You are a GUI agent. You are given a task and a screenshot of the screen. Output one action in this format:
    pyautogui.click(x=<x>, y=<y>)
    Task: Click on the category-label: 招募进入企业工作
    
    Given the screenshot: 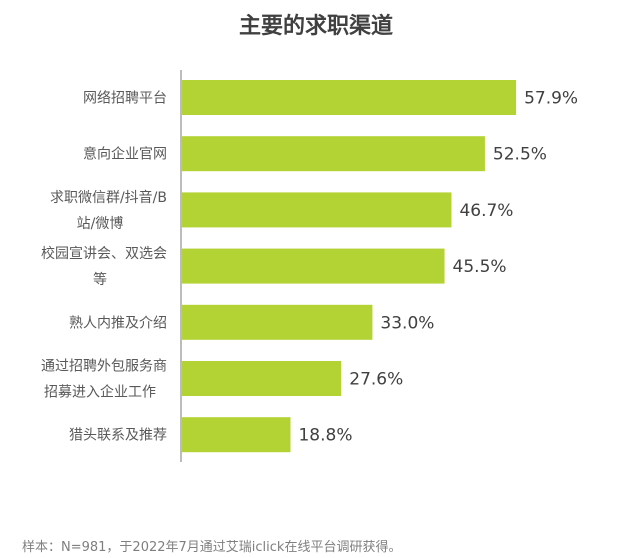 What is the action you would take?
    pyautogui.click(x=100, y=392)
    